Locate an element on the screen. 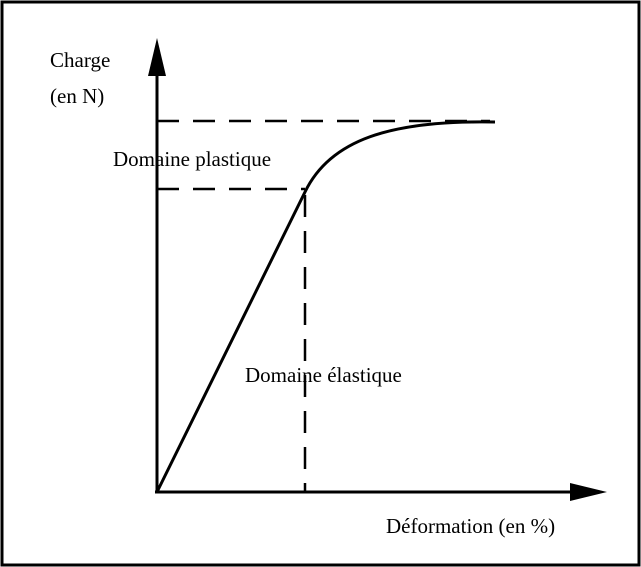 The height and width of the screenshot is (567, 641). y-axis-unit: (en N) is located at coordinates (77, 96).